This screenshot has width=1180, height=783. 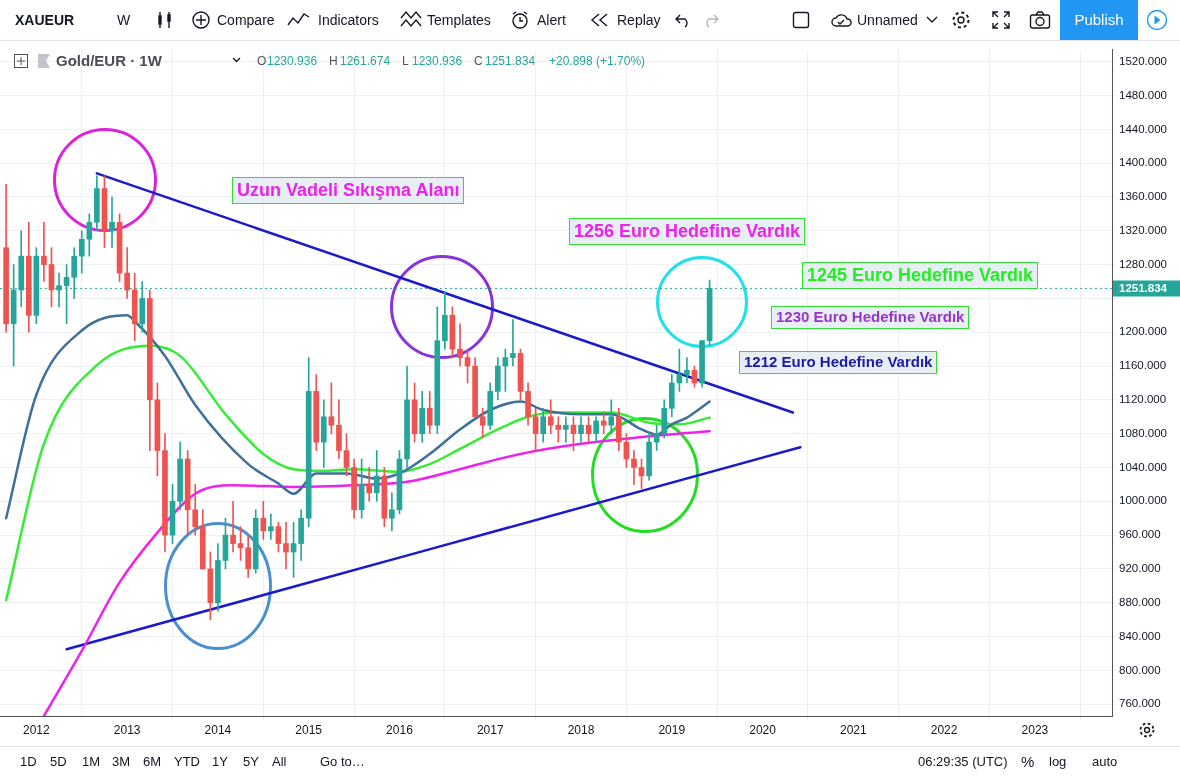 What do you see at coordinates (405, 61) in the screenshot?
I see `annotation: L` at bounding box center [405, 61].